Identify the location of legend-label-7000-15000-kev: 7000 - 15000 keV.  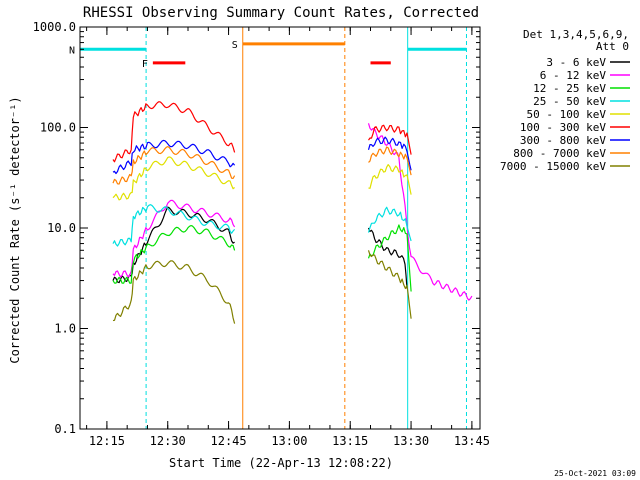
(553, 166).